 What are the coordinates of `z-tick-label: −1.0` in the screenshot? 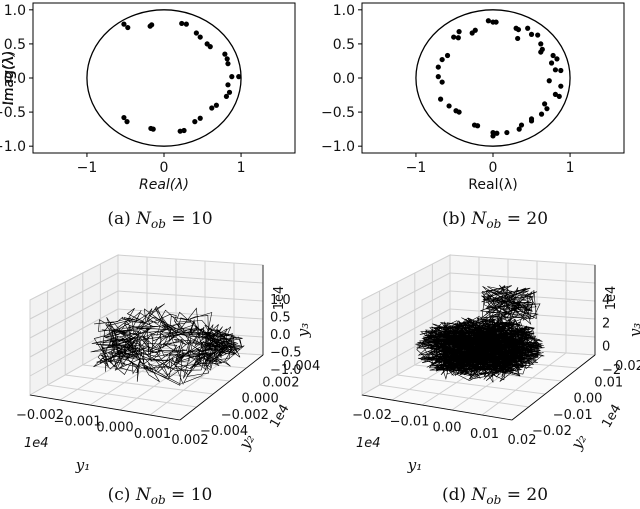 It's located at (286, 370).